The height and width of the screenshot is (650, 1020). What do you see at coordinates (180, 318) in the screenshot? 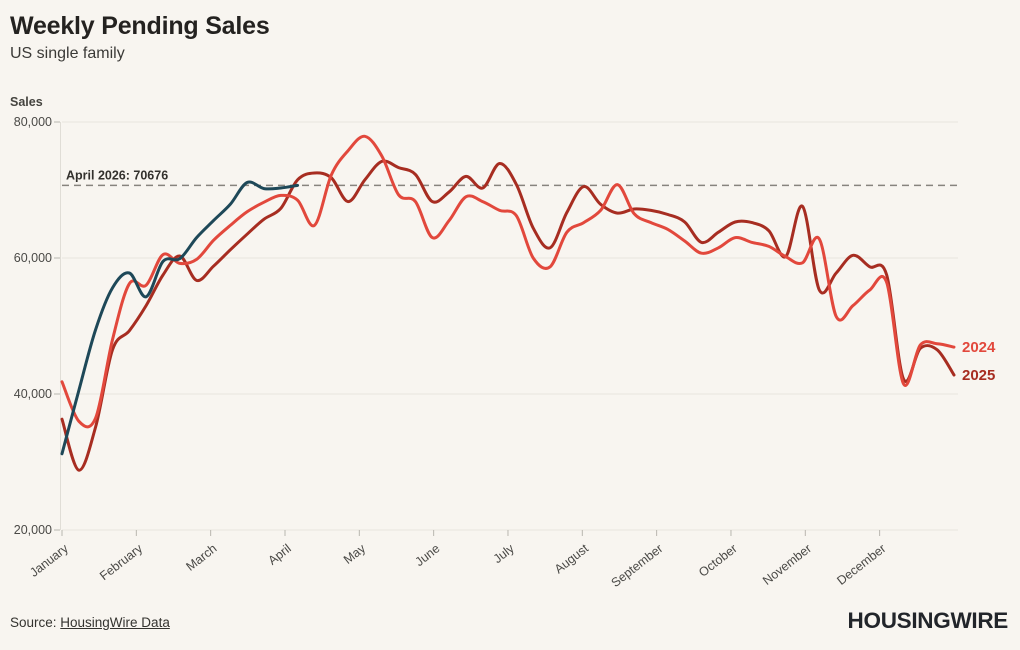
I see `series-line-2026` at bounding box center [180, 318].